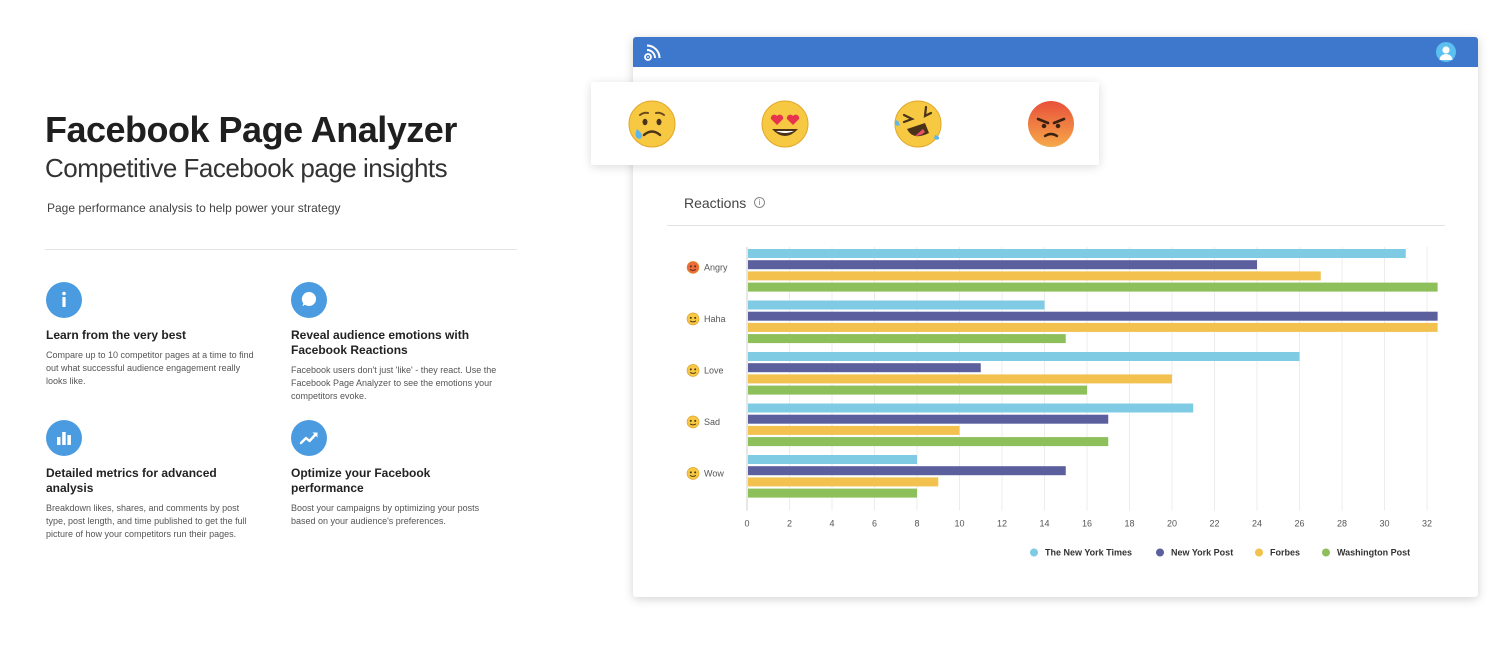 This screenshot has width=1501, height=651. I want to click on bar-chart-icon, so click(64, 438).